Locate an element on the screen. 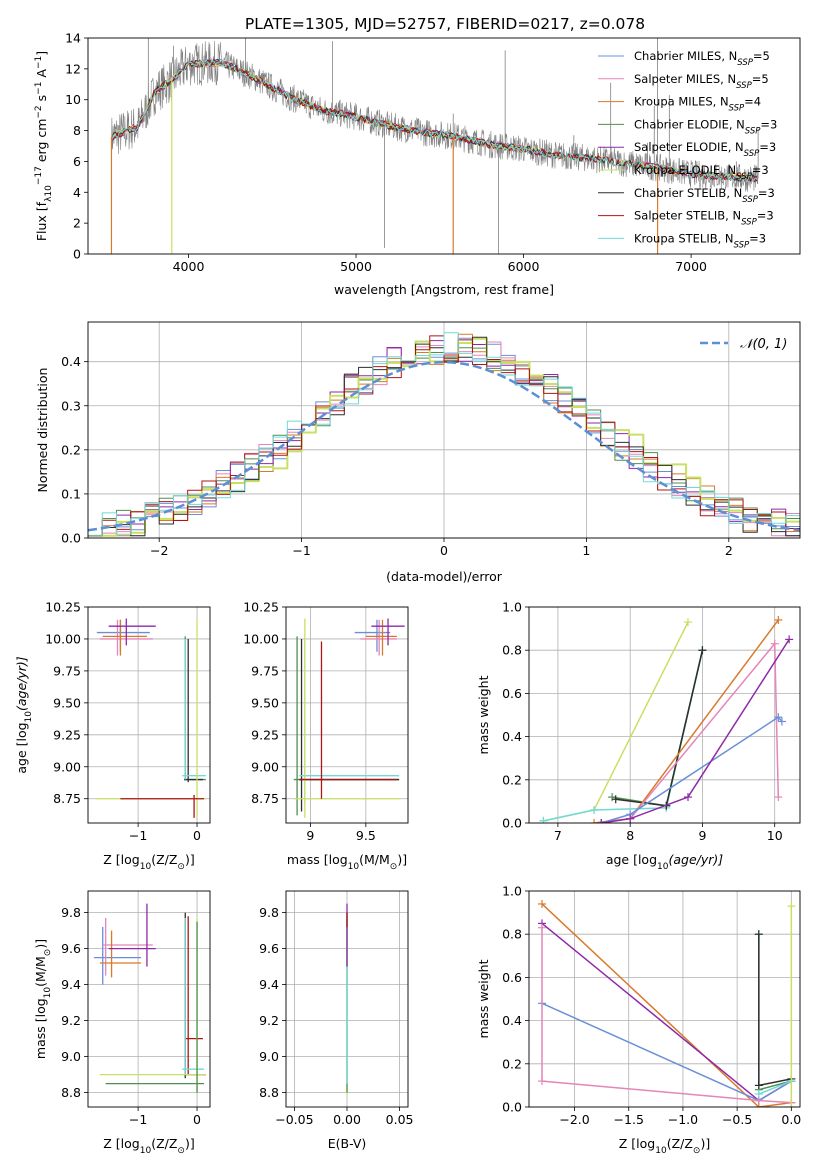 The height and width of the screenshot is (1174, 819). x-tick-label: −2 is located at coordinates (159, 550).